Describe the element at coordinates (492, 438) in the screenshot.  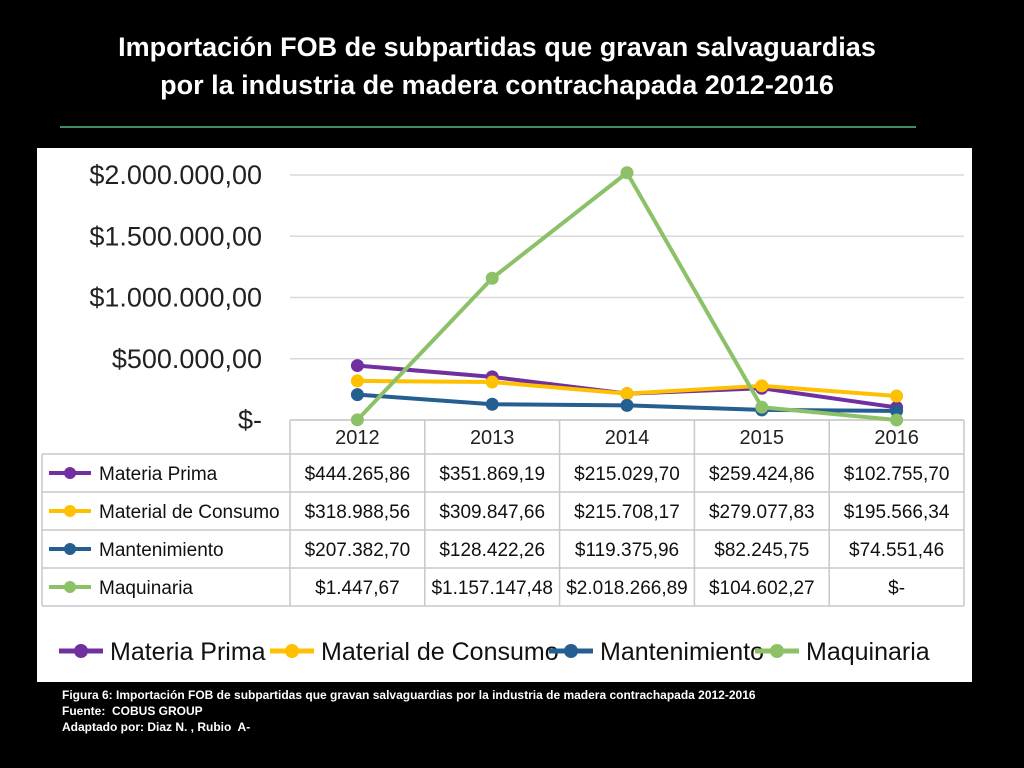
I see `x-tick-label: 2013` at that location.